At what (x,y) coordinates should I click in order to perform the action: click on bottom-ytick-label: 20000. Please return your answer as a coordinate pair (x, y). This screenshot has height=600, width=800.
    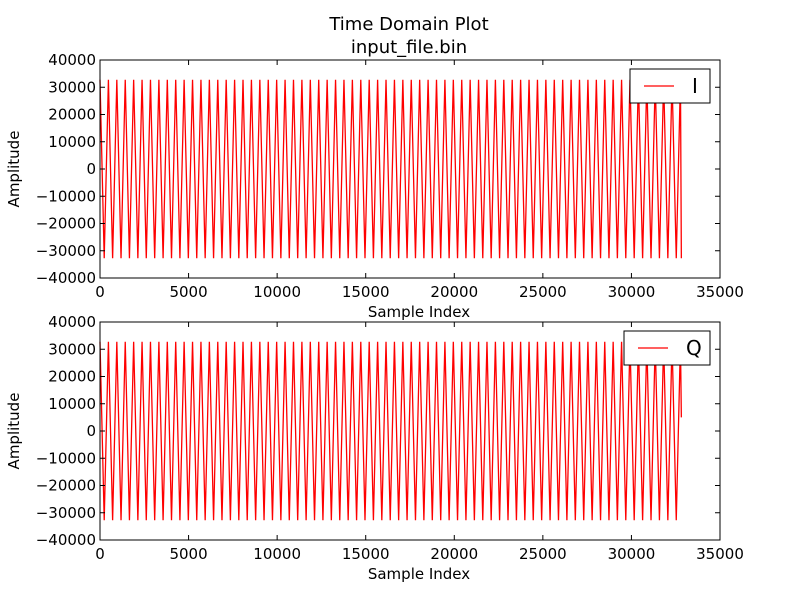
    Looking at the image, I should click on (72, 377).